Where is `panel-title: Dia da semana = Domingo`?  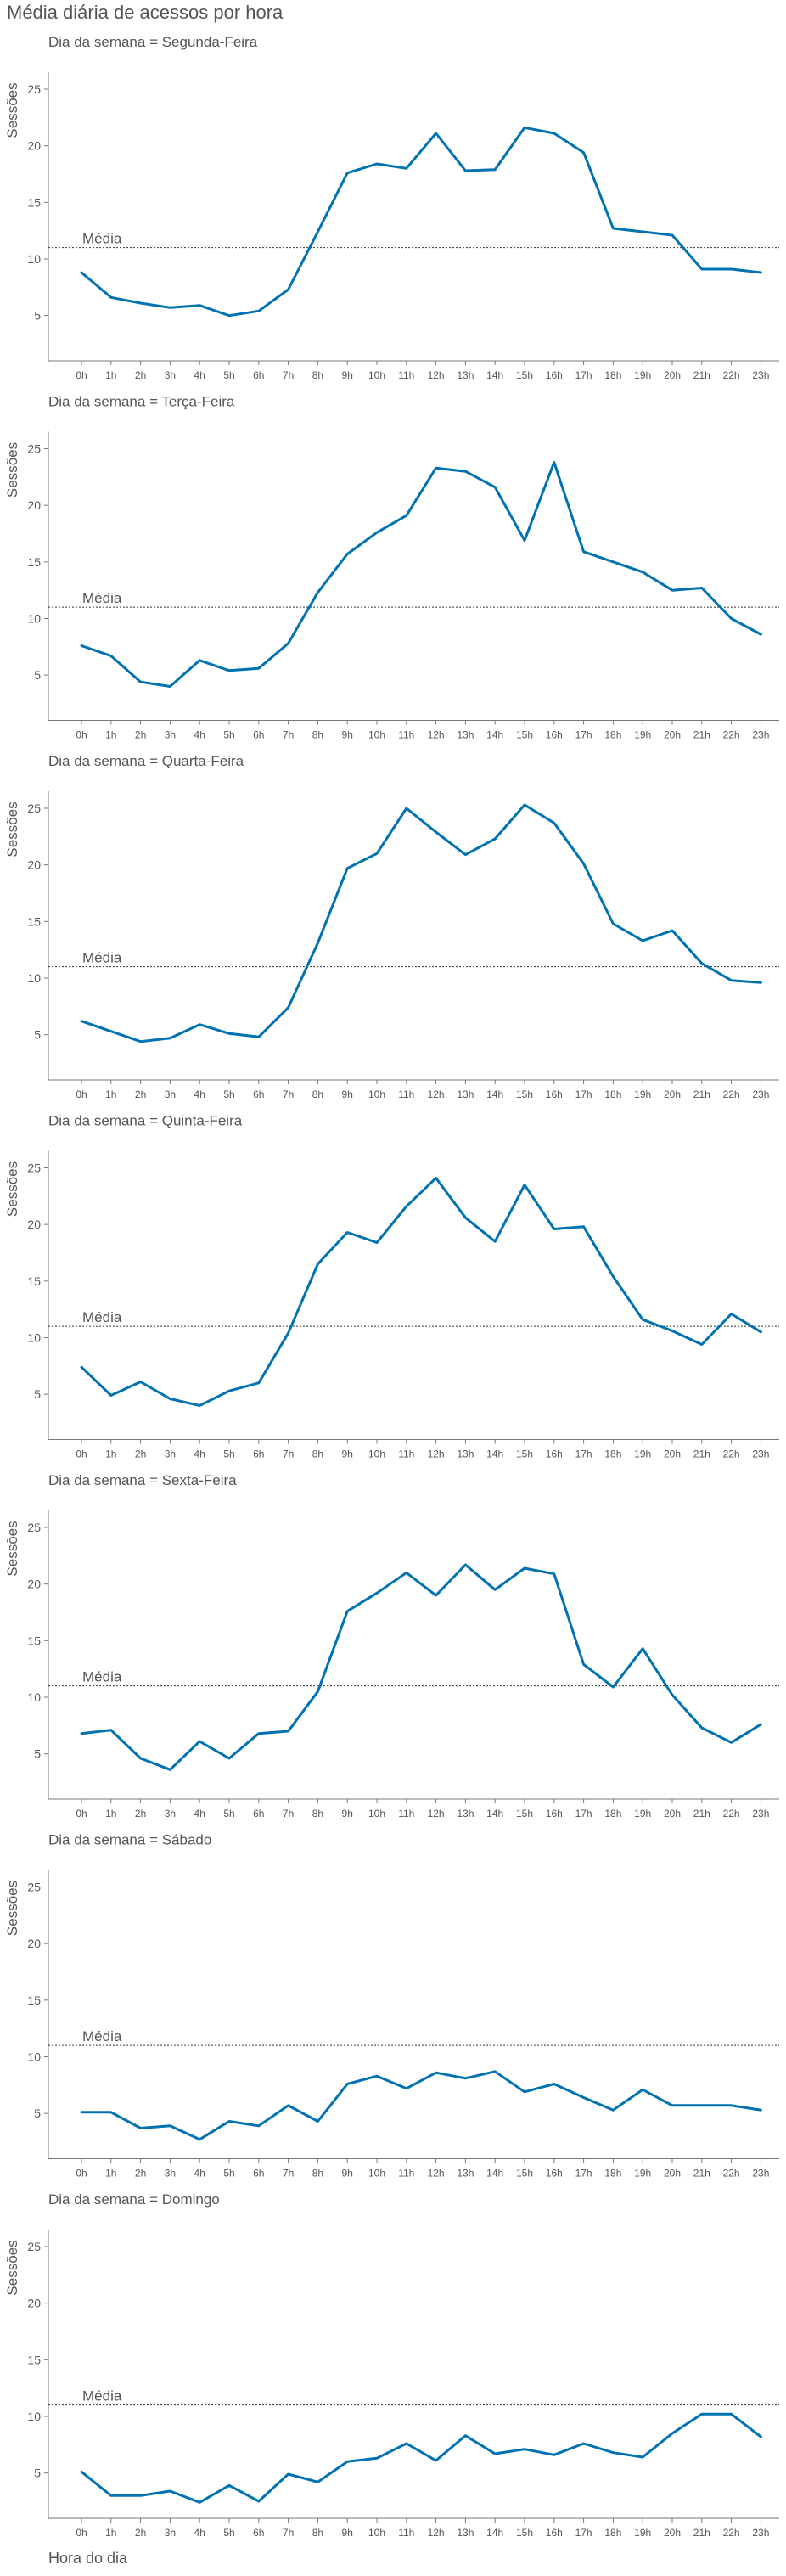 panel-title: Dia da semana = Domingo is located at coordinates (134, 2199).